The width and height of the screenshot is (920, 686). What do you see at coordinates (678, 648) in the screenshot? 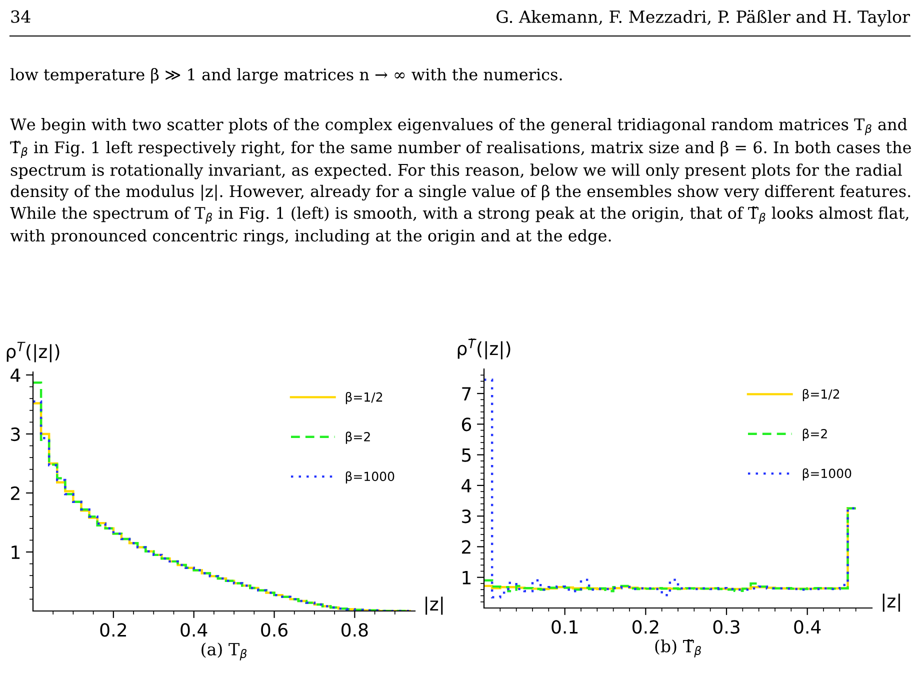
I see `text: (b) T̃$_{β}$` at bounding box center [678, 648].